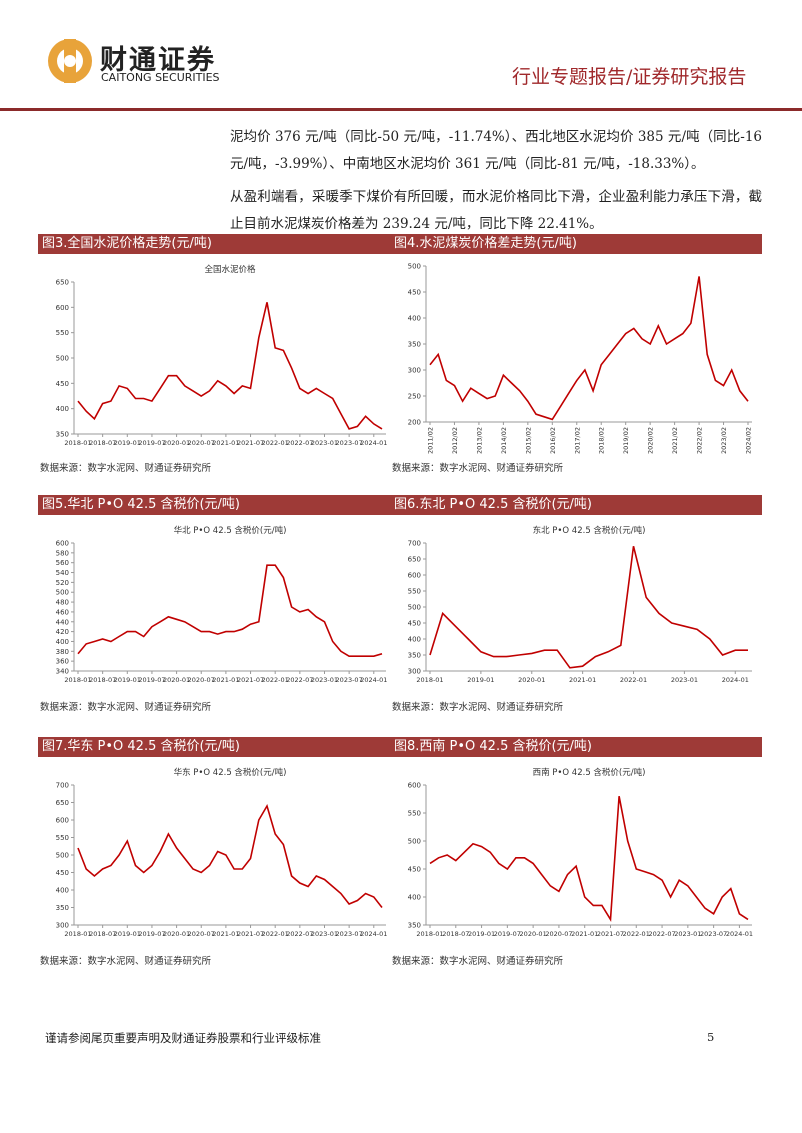 This screenshot has height=1133, width=802. I want to click on brand-cn: 财通证券, so click(158, 60).